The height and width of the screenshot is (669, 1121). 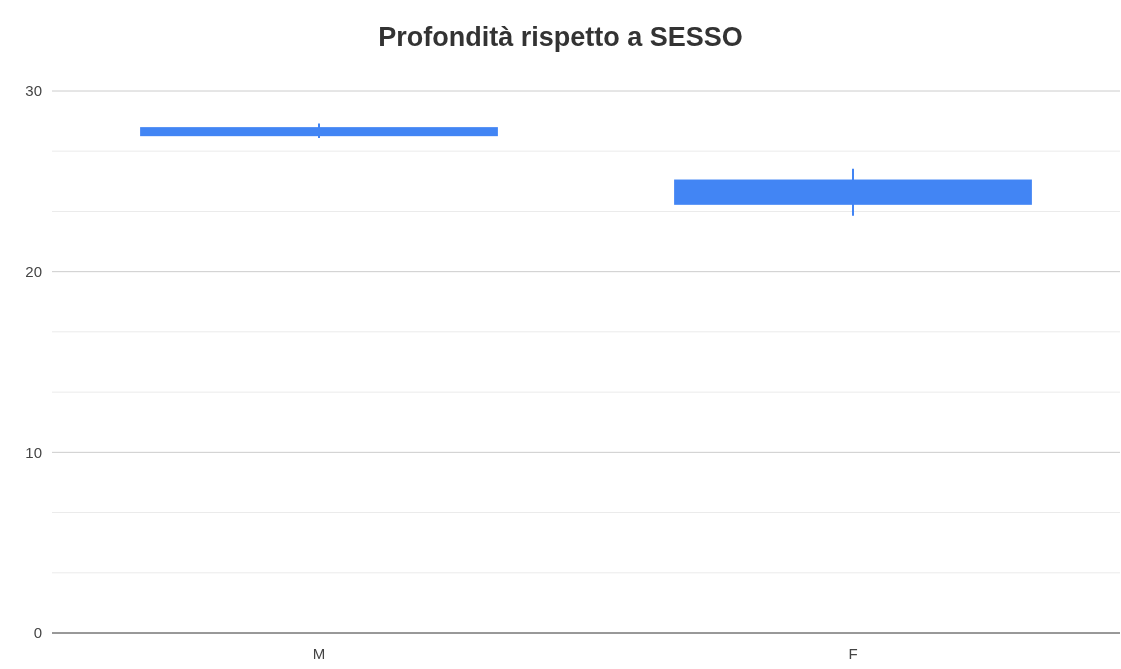 What do you see at coordinates (560, 37) in the screenshot?
I see `chart-title: Profondità rispetto a SESSO` at bounding box center [560, 37].